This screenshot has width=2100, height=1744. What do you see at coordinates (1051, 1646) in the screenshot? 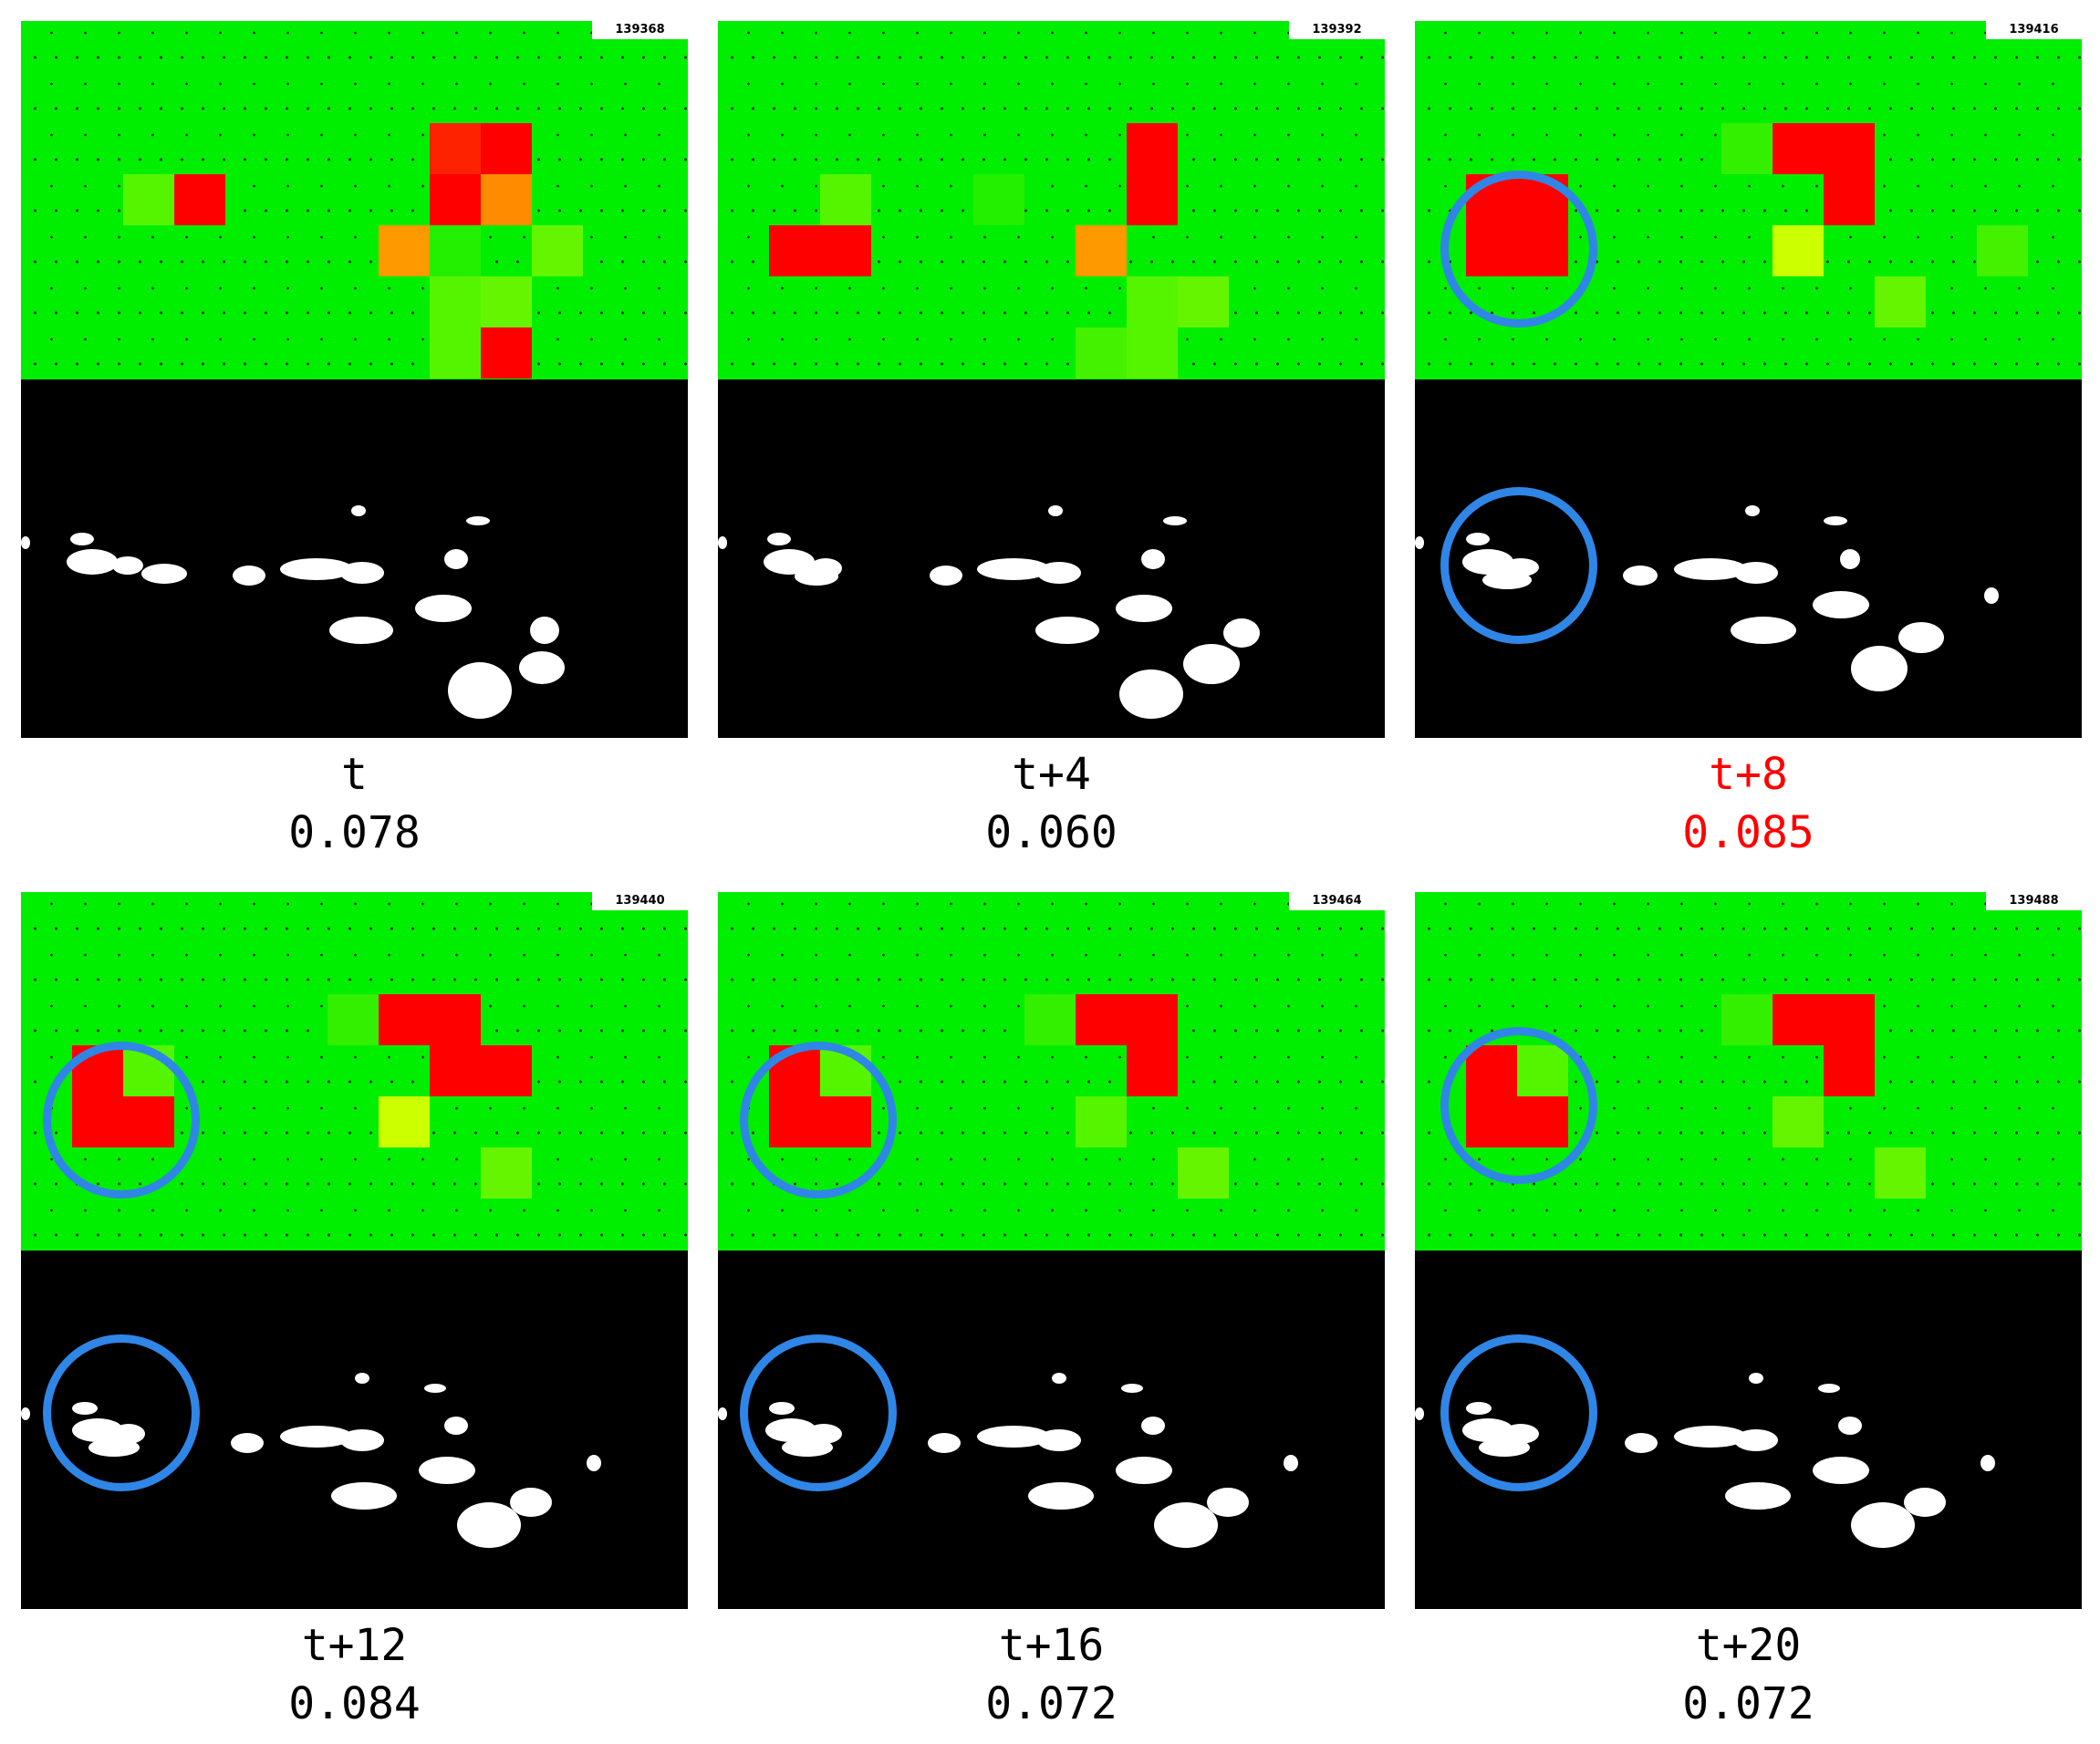
I see `time-label: t+16` at bounding box center [1051, 1646].